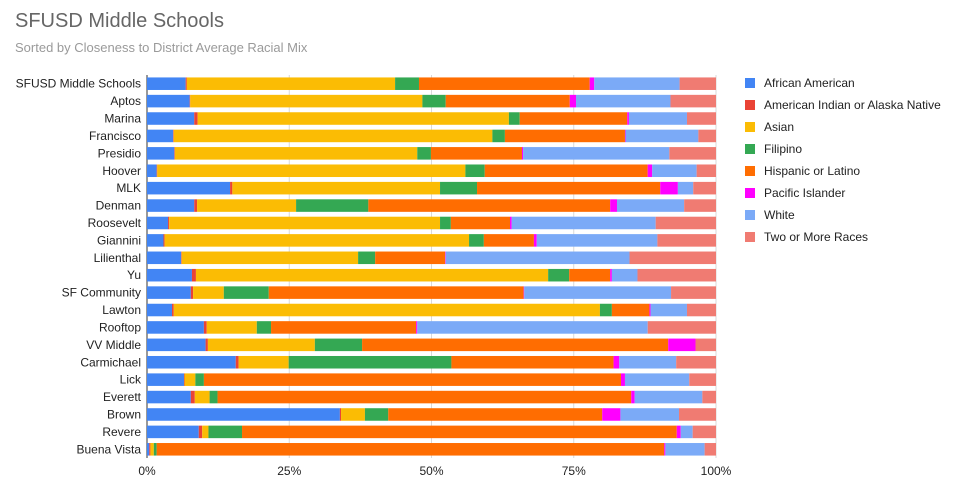 The width and height of the screenshot is (960, 494). I want to click on y-category-label: Francisco, so click(115, 136).